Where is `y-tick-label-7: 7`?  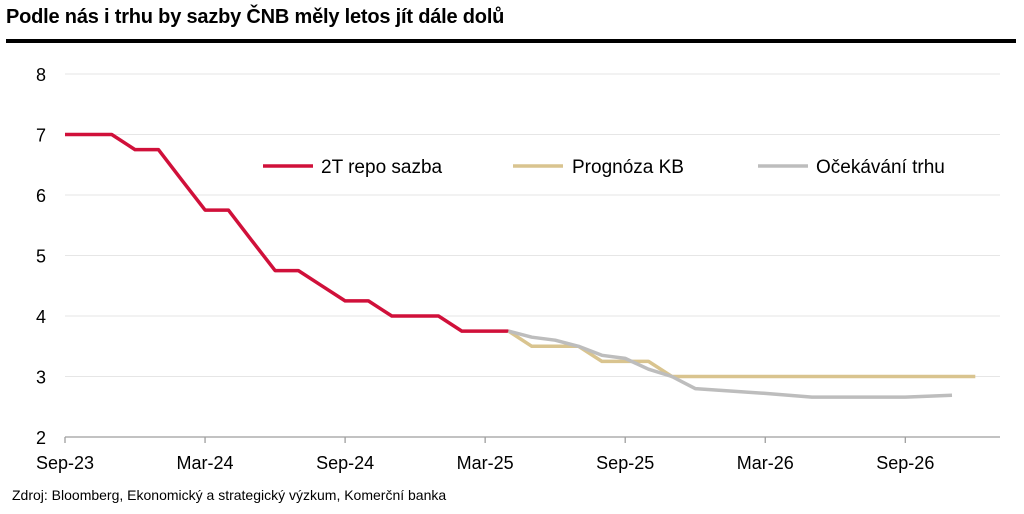 y-tick-label-7: 7 is located at coordinates (41, 136).